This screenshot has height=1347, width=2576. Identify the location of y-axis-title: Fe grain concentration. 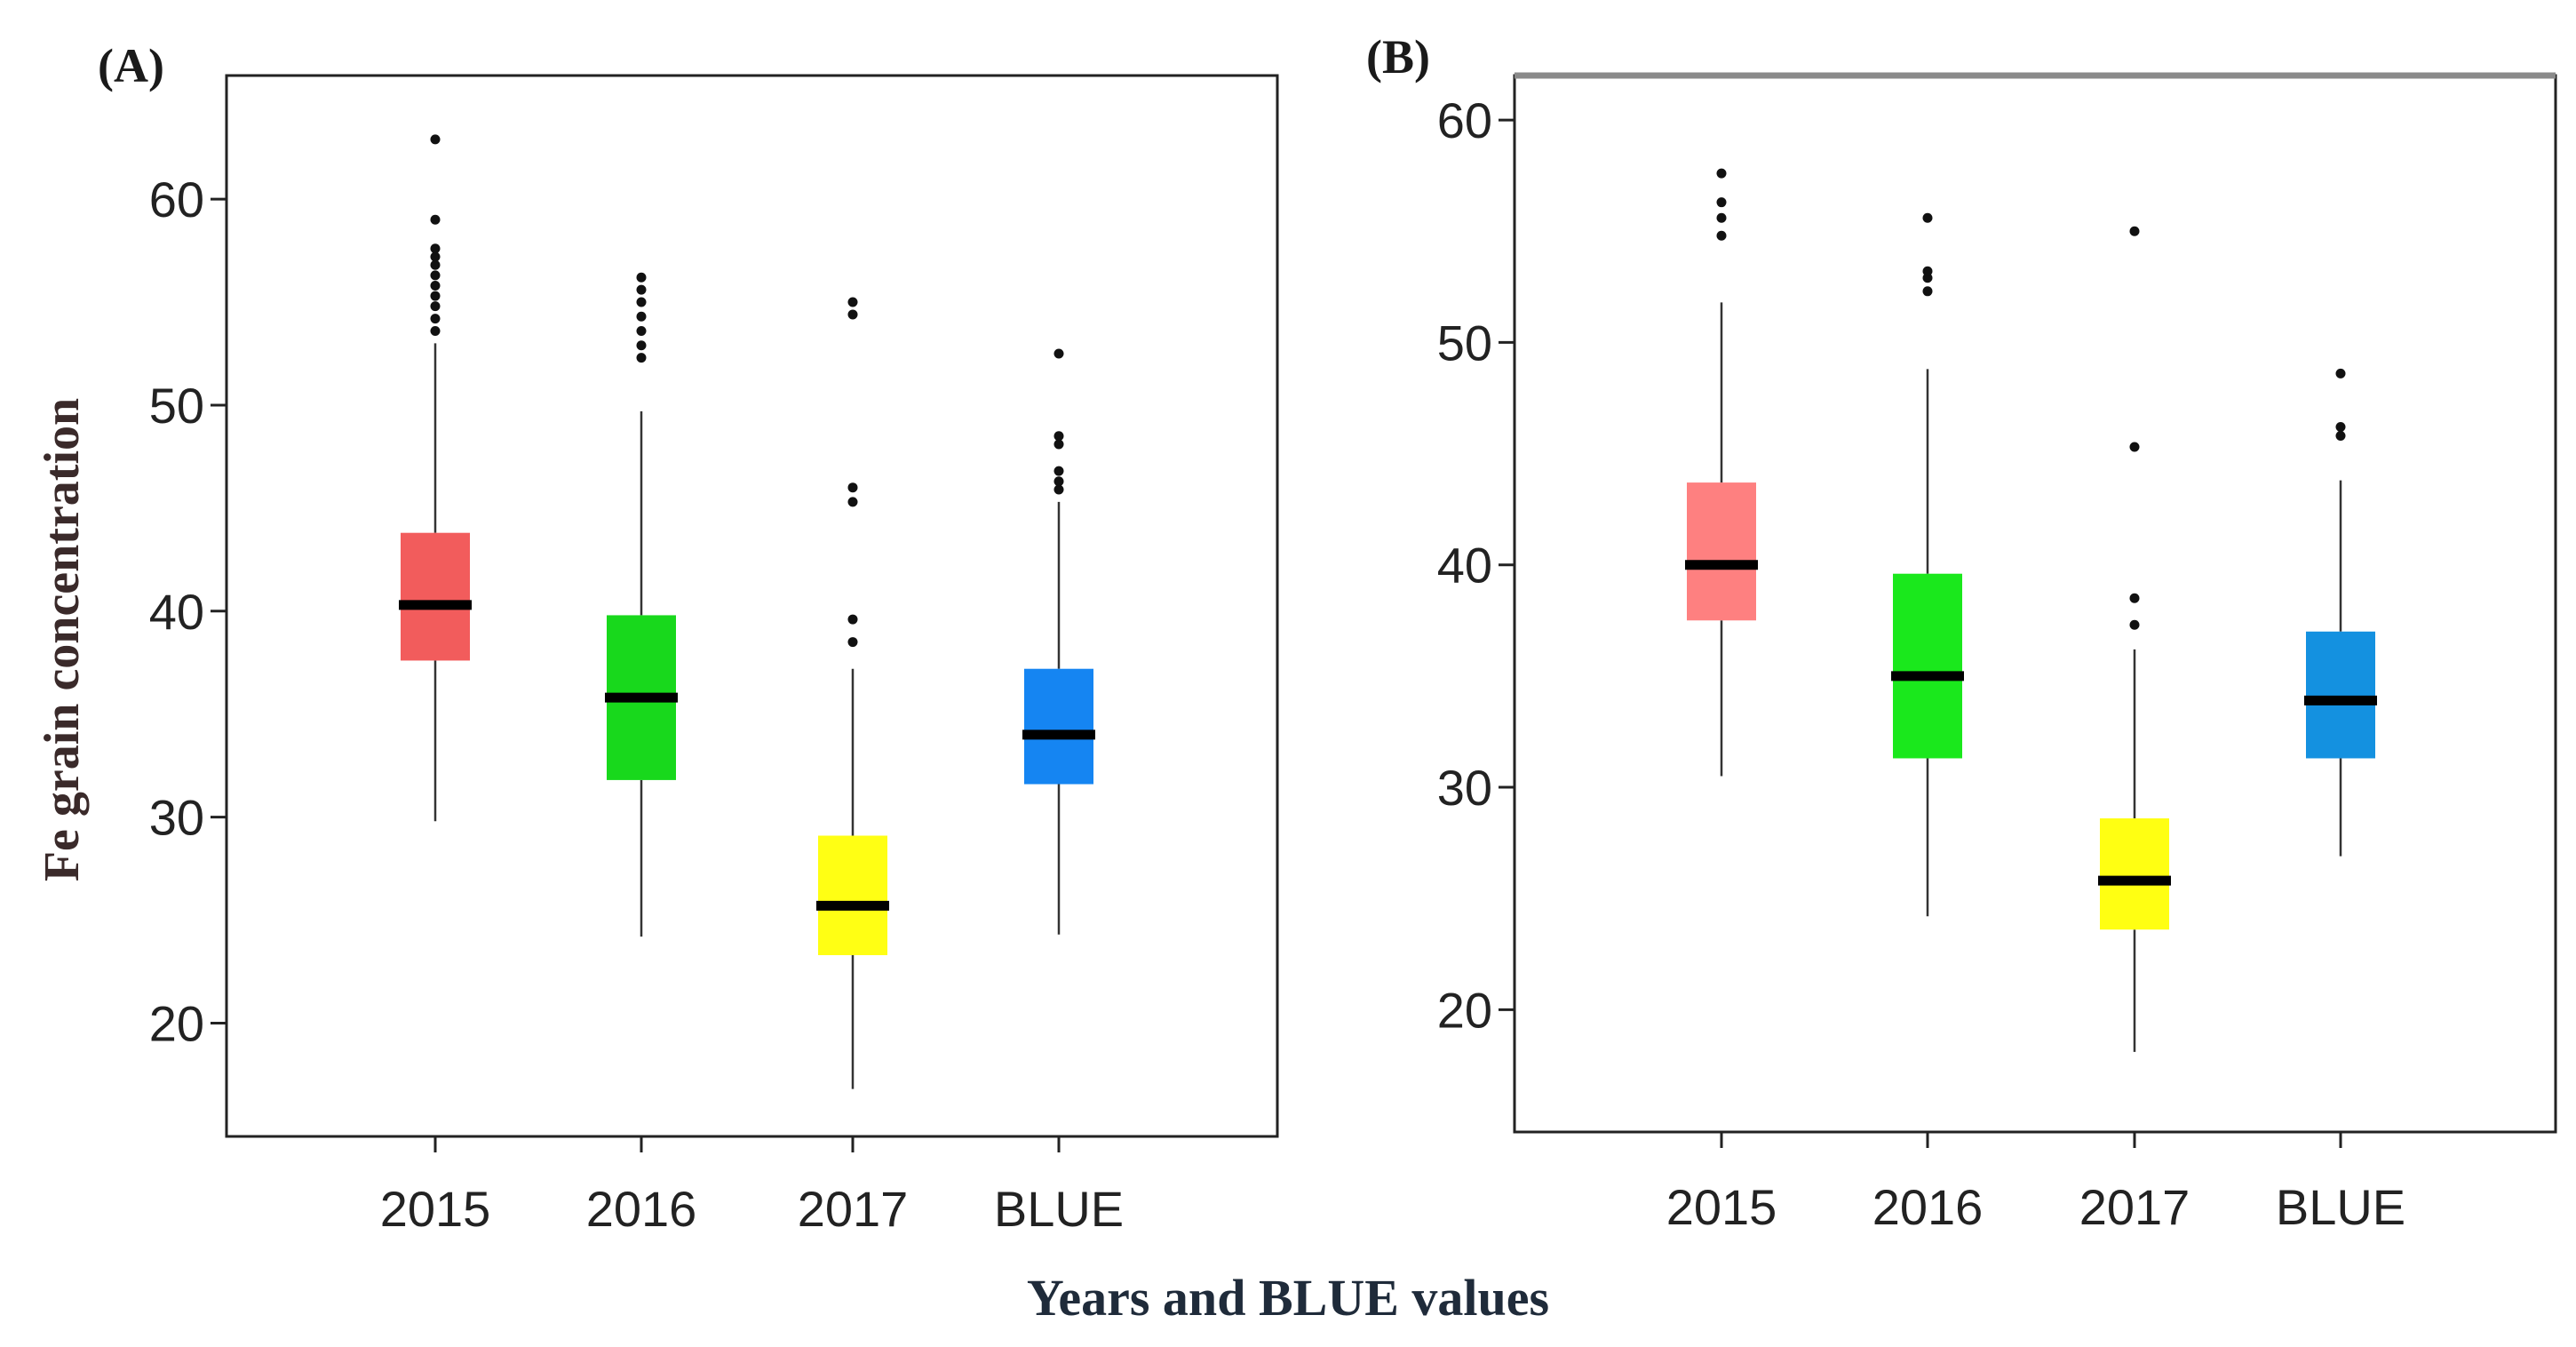
(62, 639).